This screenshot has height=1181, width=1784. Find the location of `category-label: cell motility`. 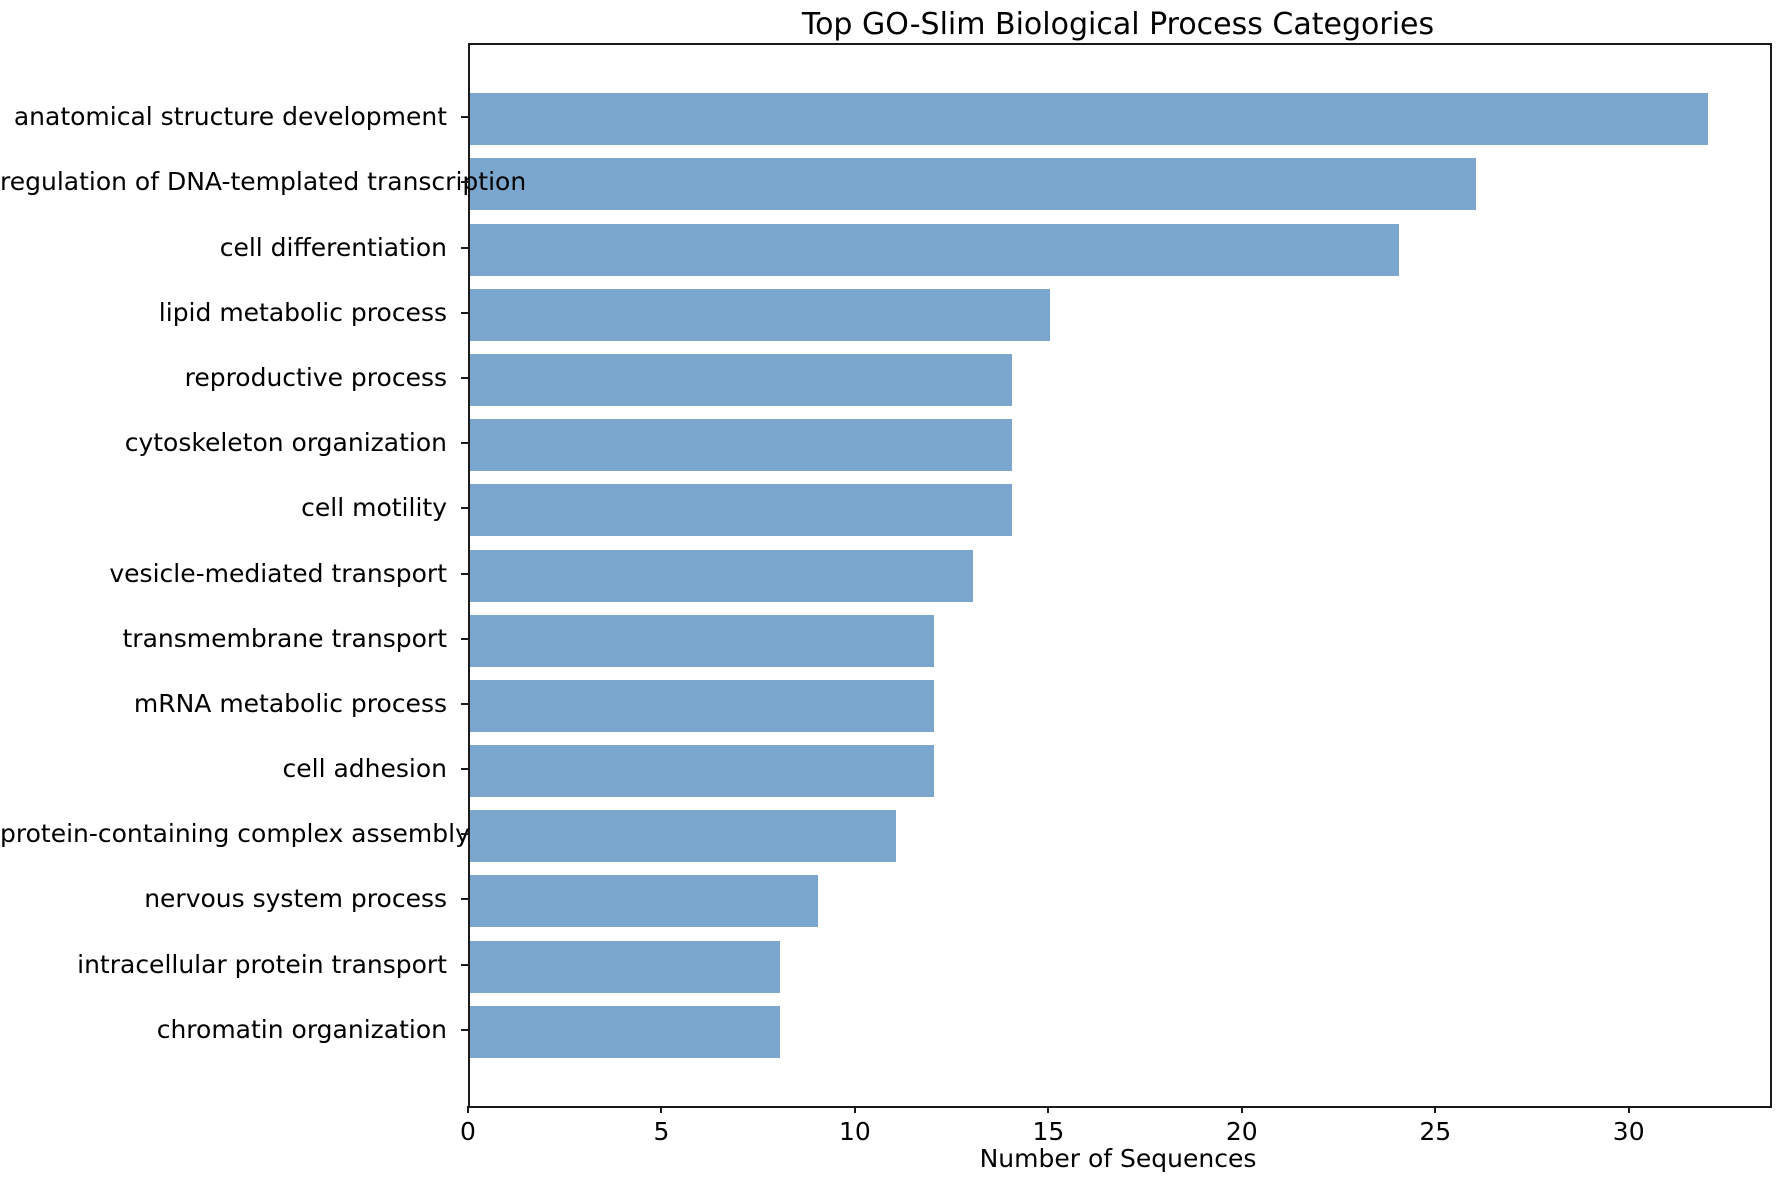

category-label: cell motility is located at coordinates (374, 508).